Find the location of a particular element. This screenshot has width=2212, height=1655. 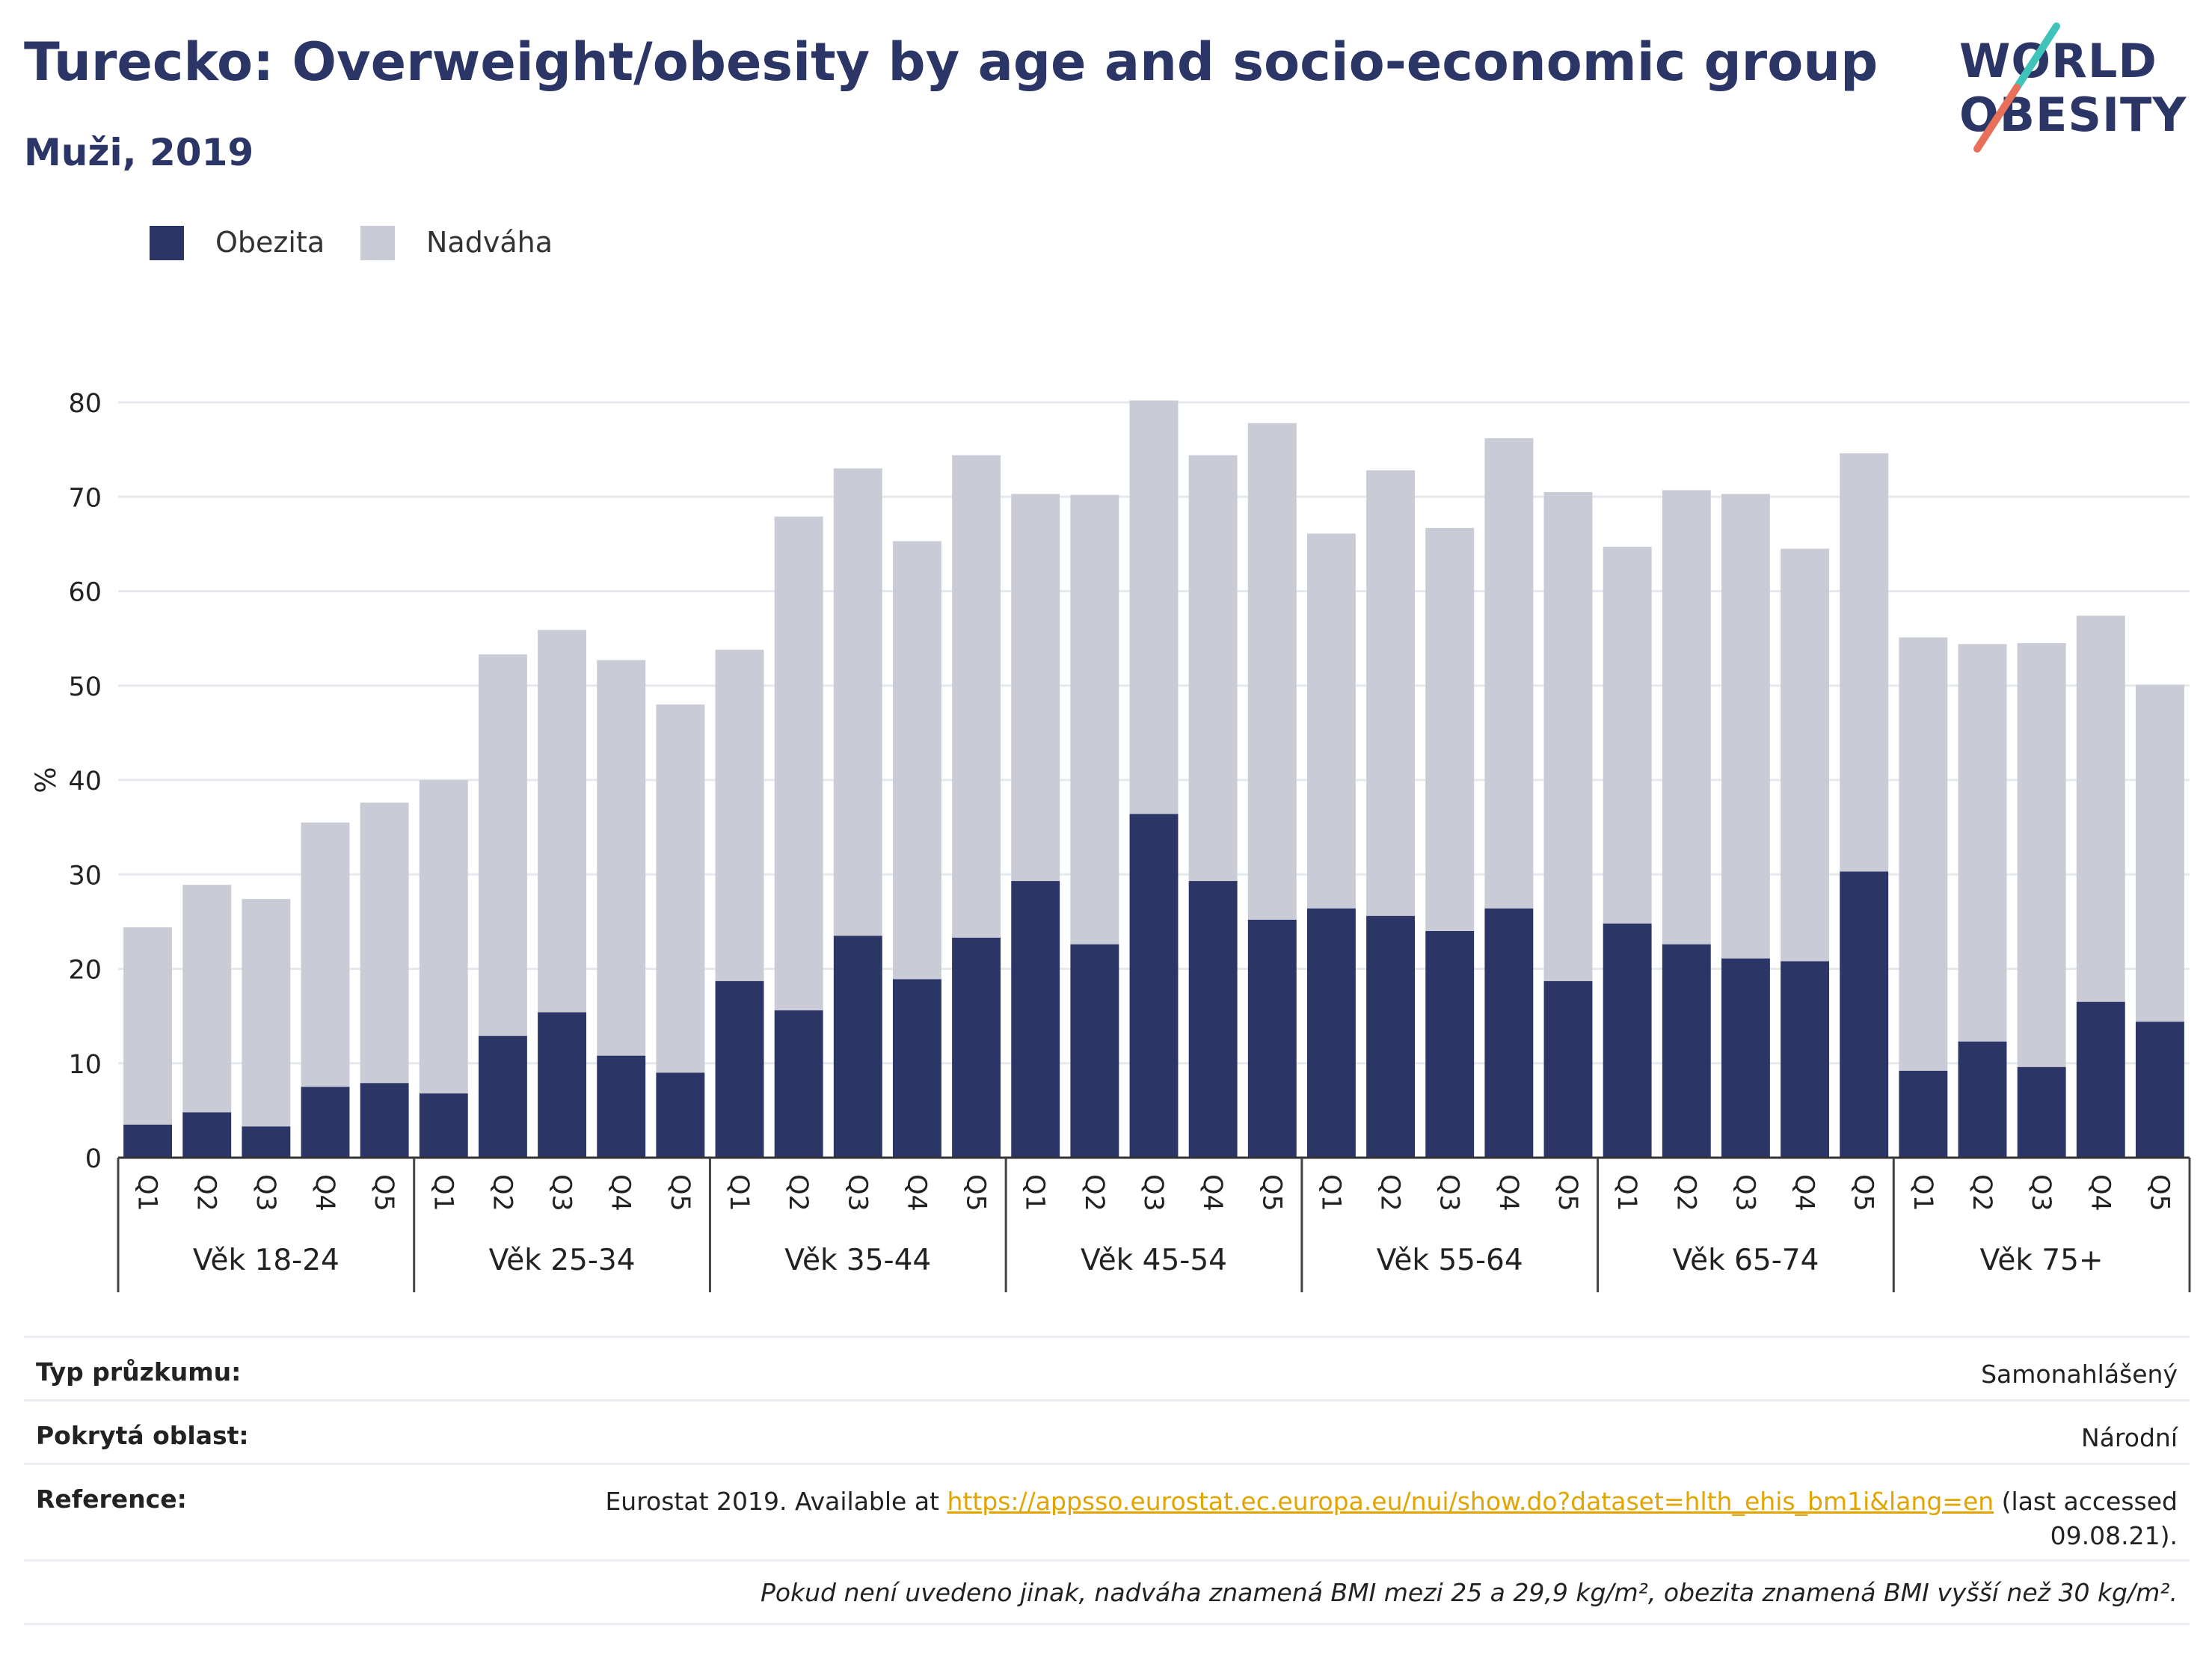

world-obesity-logo: WORLD OBESITY is located at coordinates (2071, 90).